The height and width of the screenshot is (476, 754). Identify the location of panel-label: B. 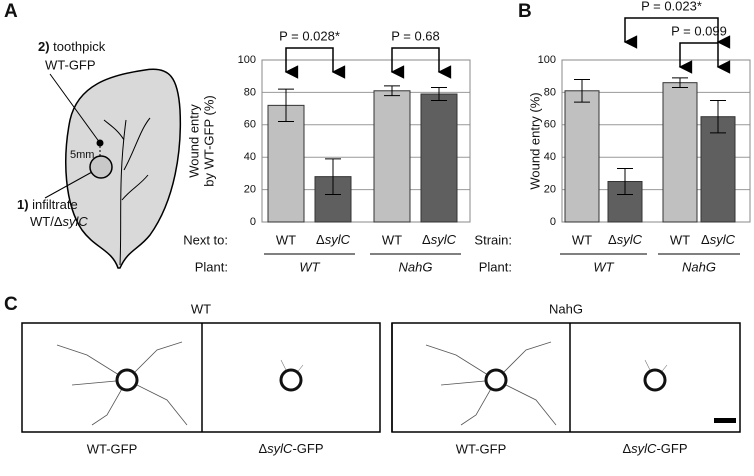
(525, 11).